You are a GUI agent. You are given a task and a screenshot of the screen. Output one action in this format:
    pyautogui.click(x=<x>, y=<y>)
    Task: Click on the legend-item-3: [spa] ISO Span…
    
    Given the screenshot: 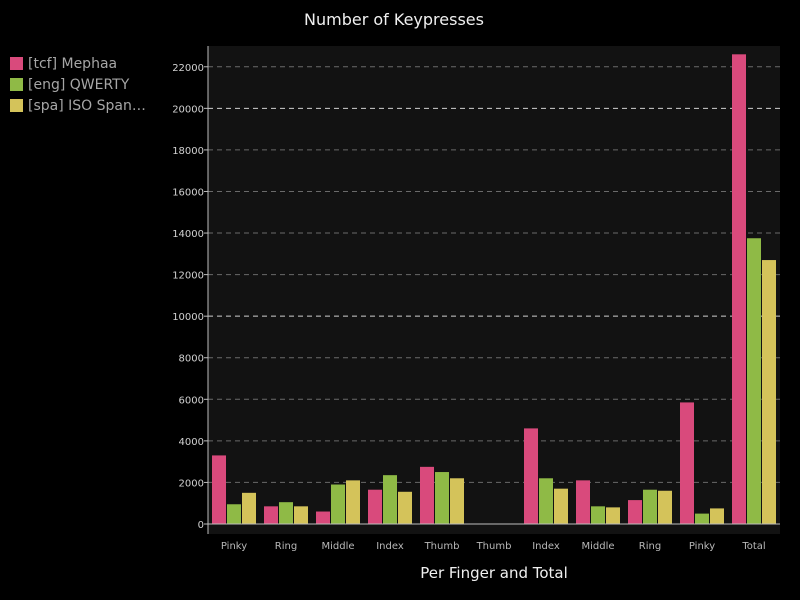 What is the action you would take?
    pyautogui.click(x=78, y=105)
    